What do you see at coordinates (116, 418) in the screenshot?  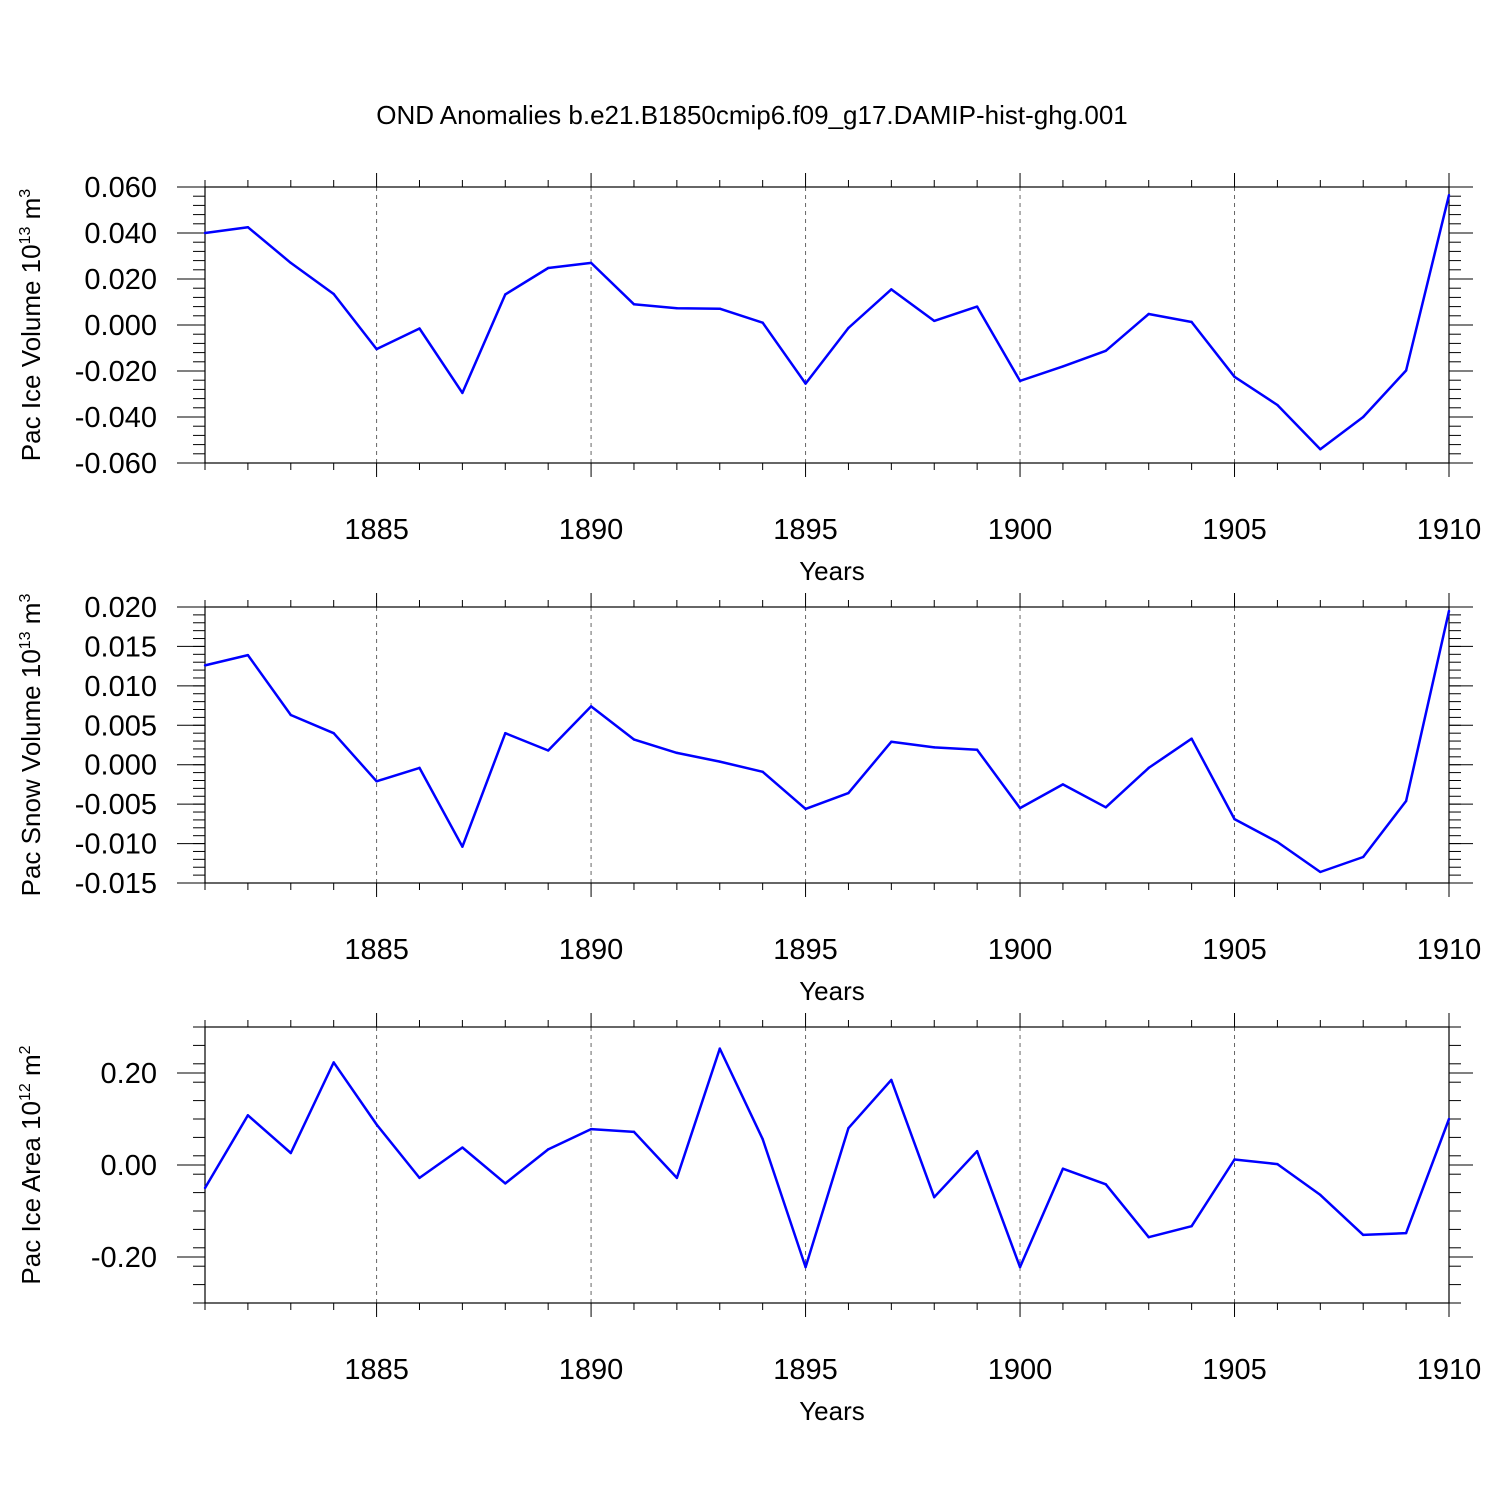 I see `y-tick-label: -0.040` at bounding box center [116, 418].